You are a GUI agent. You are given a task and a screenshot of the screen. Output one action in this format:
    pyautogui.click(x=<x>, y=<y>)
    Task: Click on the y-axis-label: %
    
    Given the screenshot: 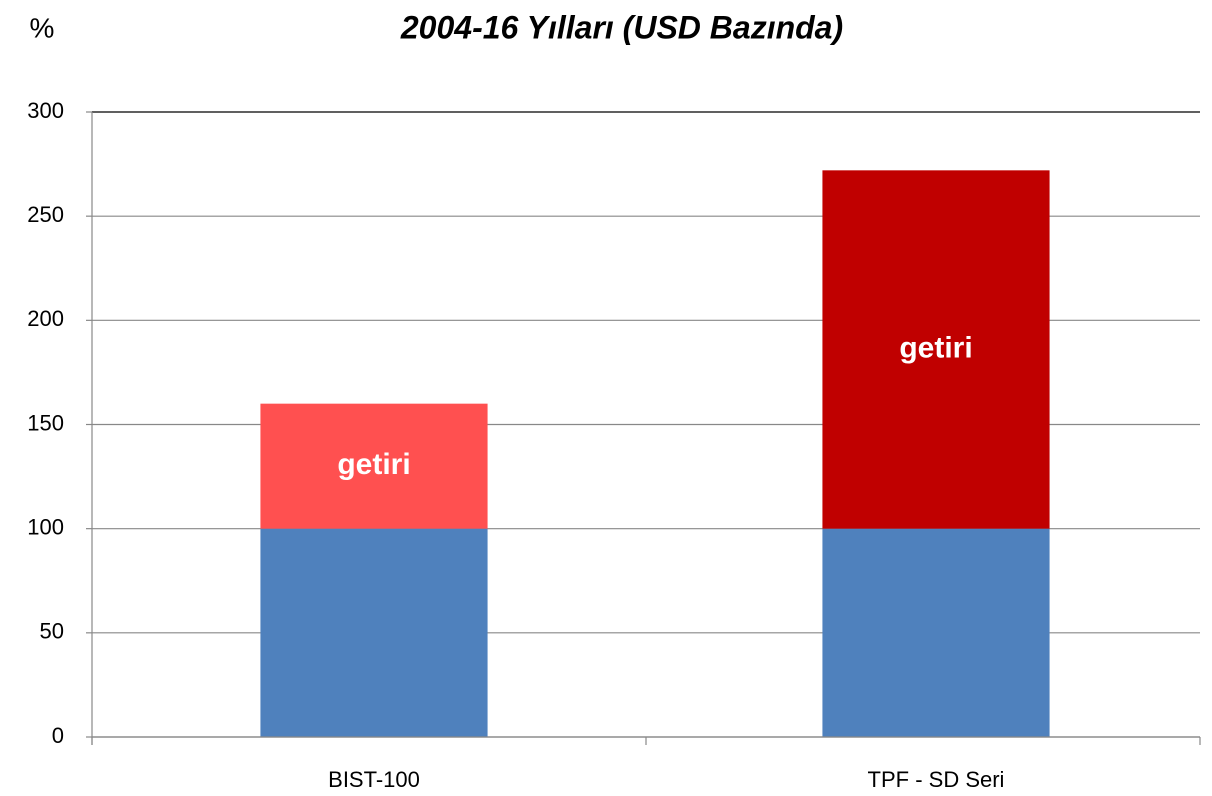 What is the action you would take?
    pyautogui.click(x=42, y=27)
    